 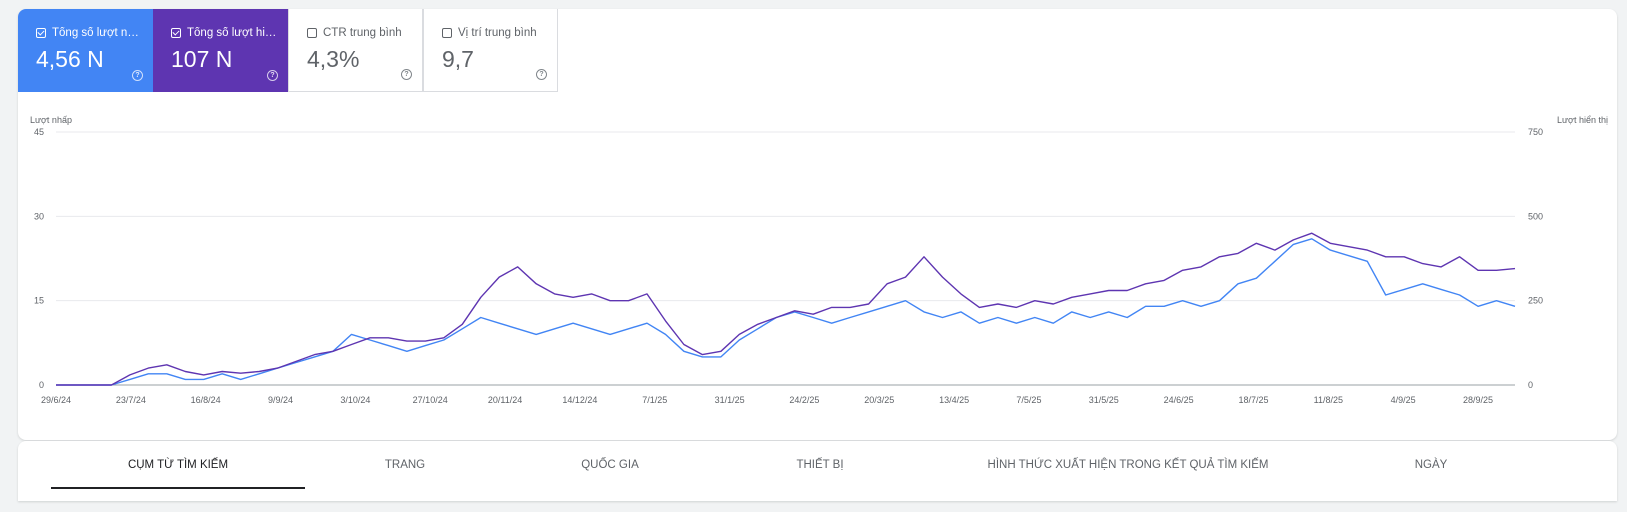 I want to click on x-tick-label: 27/10/24, so click(x=430, y=400).